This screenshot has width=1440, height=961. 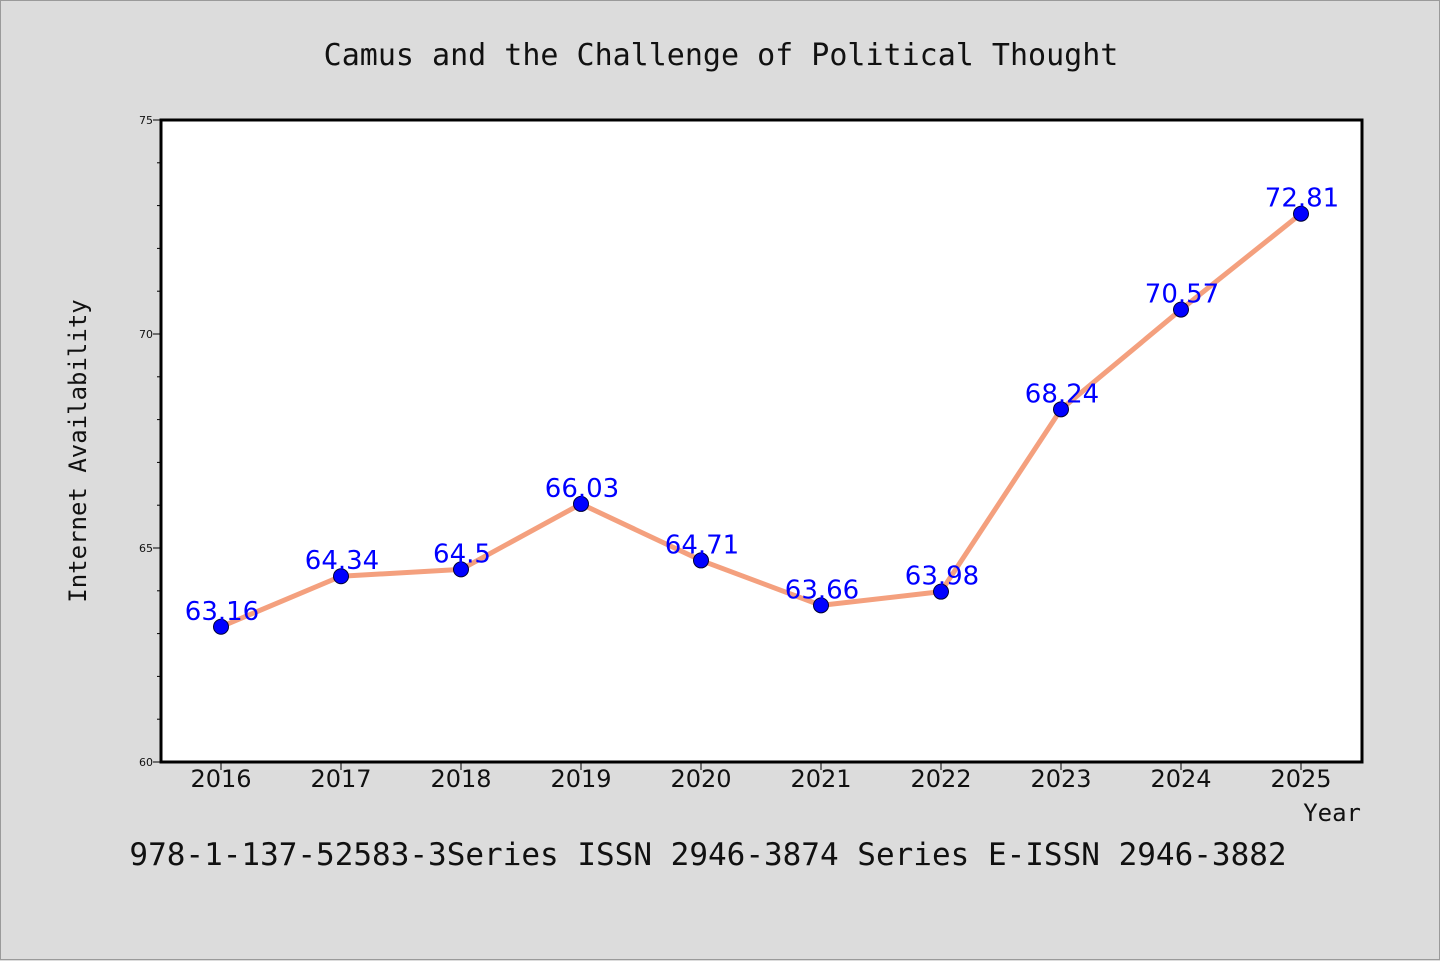 I want to click on y-tick-label: 60, so click(x=146, y=762).